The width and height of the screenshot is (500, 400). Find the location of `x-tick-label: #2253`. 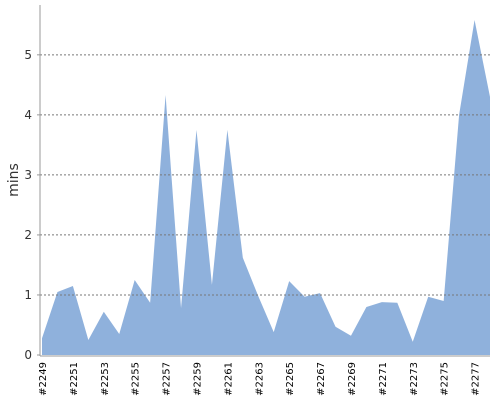

x-tick-label: #2253 is located at coordinates (105, 379).